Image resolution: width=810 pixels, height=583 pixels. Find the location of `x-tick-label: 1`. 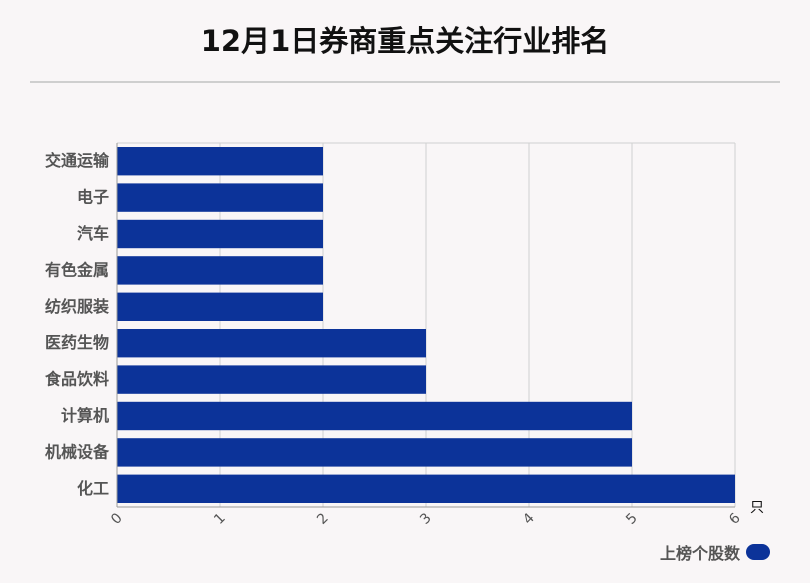

x-tick-label: 1 is located at coordinates (220, 519).